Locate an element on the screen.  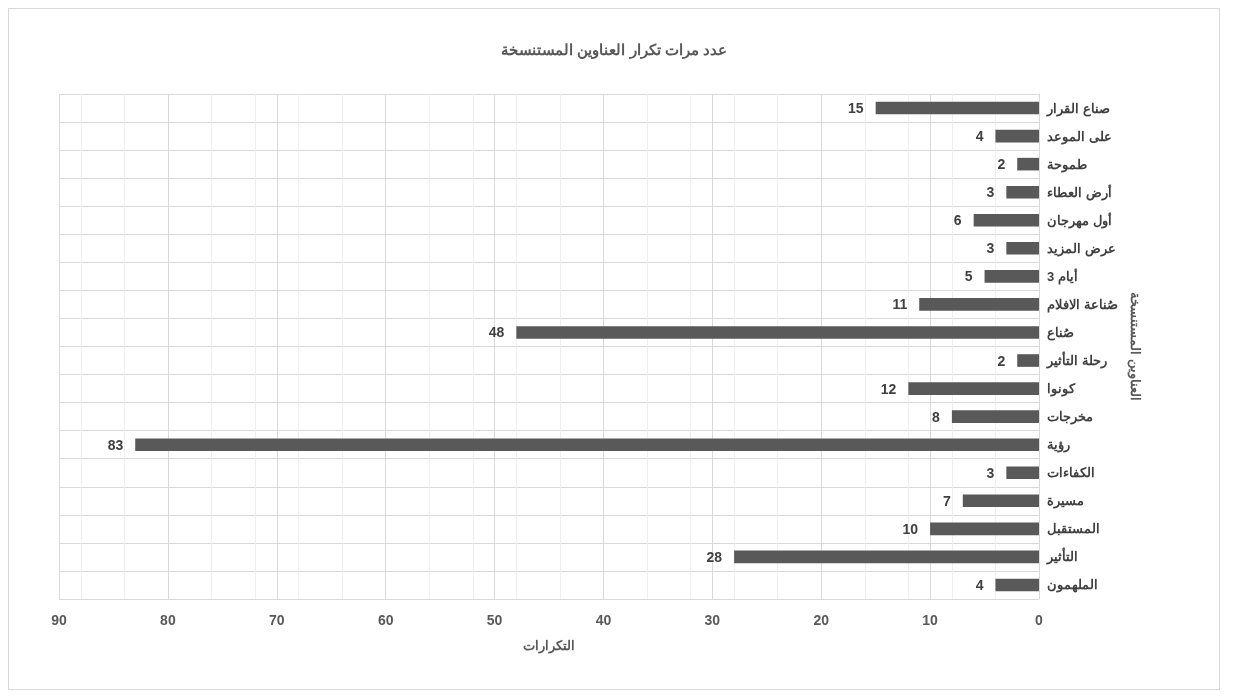
y-tick-label: رؤية is located at coordinates (1058, 445).